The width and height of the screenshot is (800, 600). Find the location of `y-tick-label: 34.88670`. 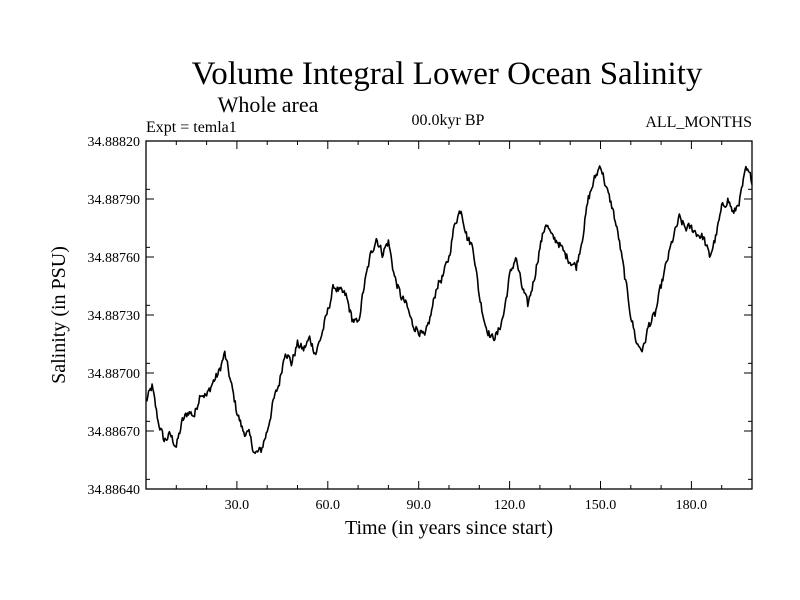

y-tick-label: 34.88670 is located at coordinates (114, 432).